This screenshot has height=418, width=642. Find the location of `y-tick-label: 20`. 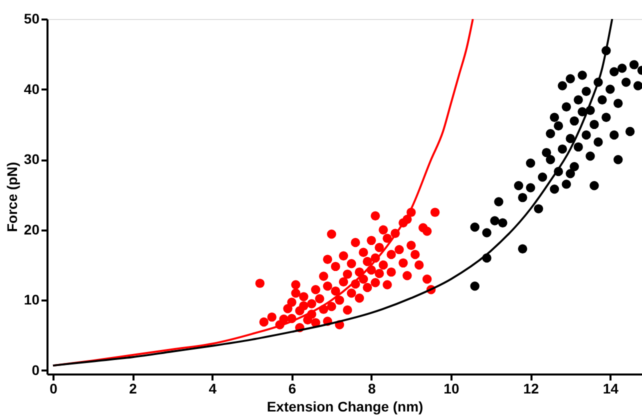

y-tick-label: 20 is located at coordinates (32, 229).